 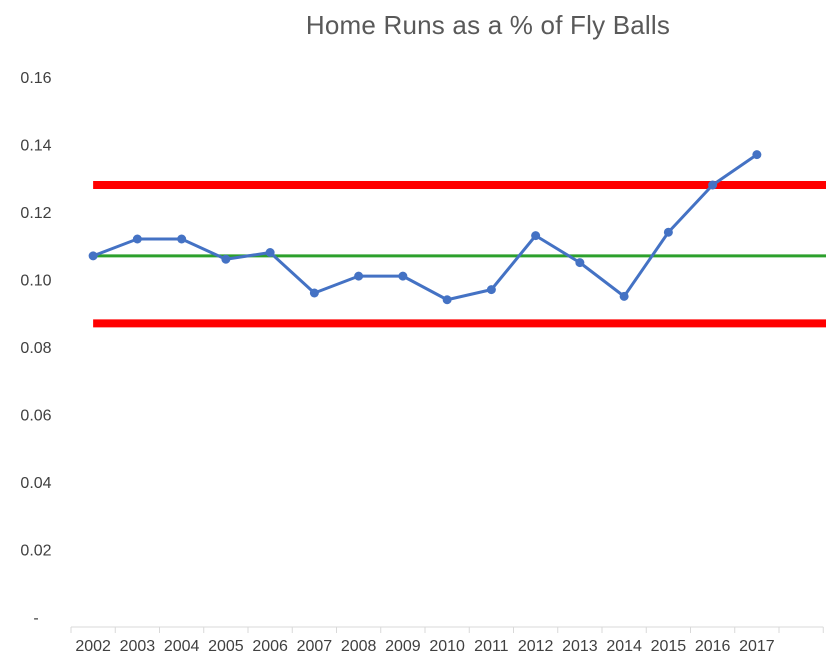 I want to click on y-tick-label: 0.16, so click(x=35, y=78).